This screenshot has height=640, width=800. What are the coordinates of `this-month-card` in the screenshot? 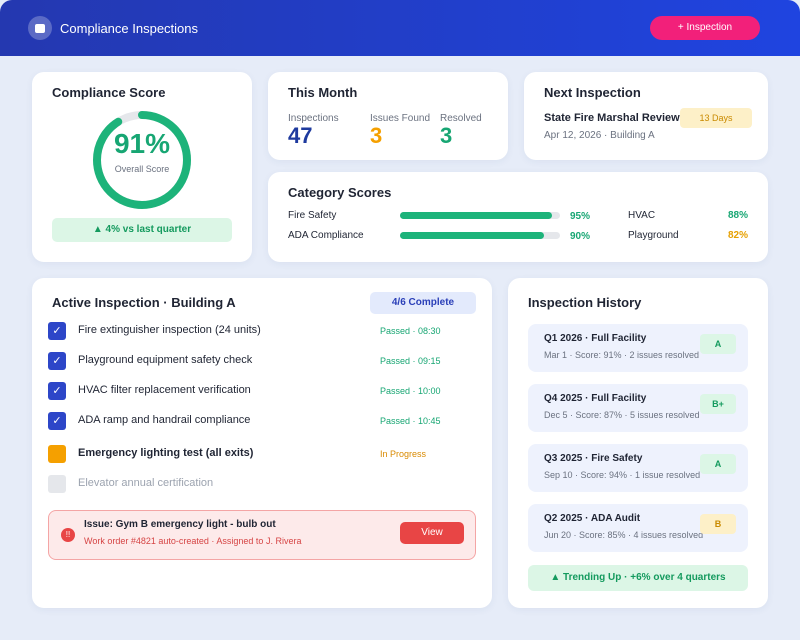 It's located at (388, 116).